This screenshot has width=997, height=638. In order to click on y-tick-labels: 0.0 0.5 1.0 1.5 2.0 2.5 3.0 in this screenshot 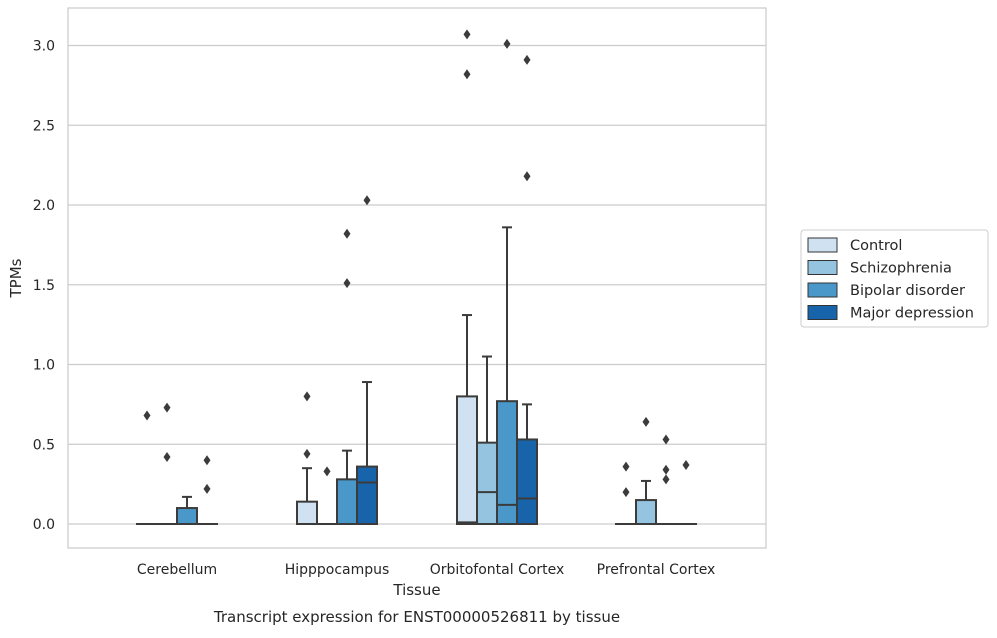, I will do `click(44, 286)`.